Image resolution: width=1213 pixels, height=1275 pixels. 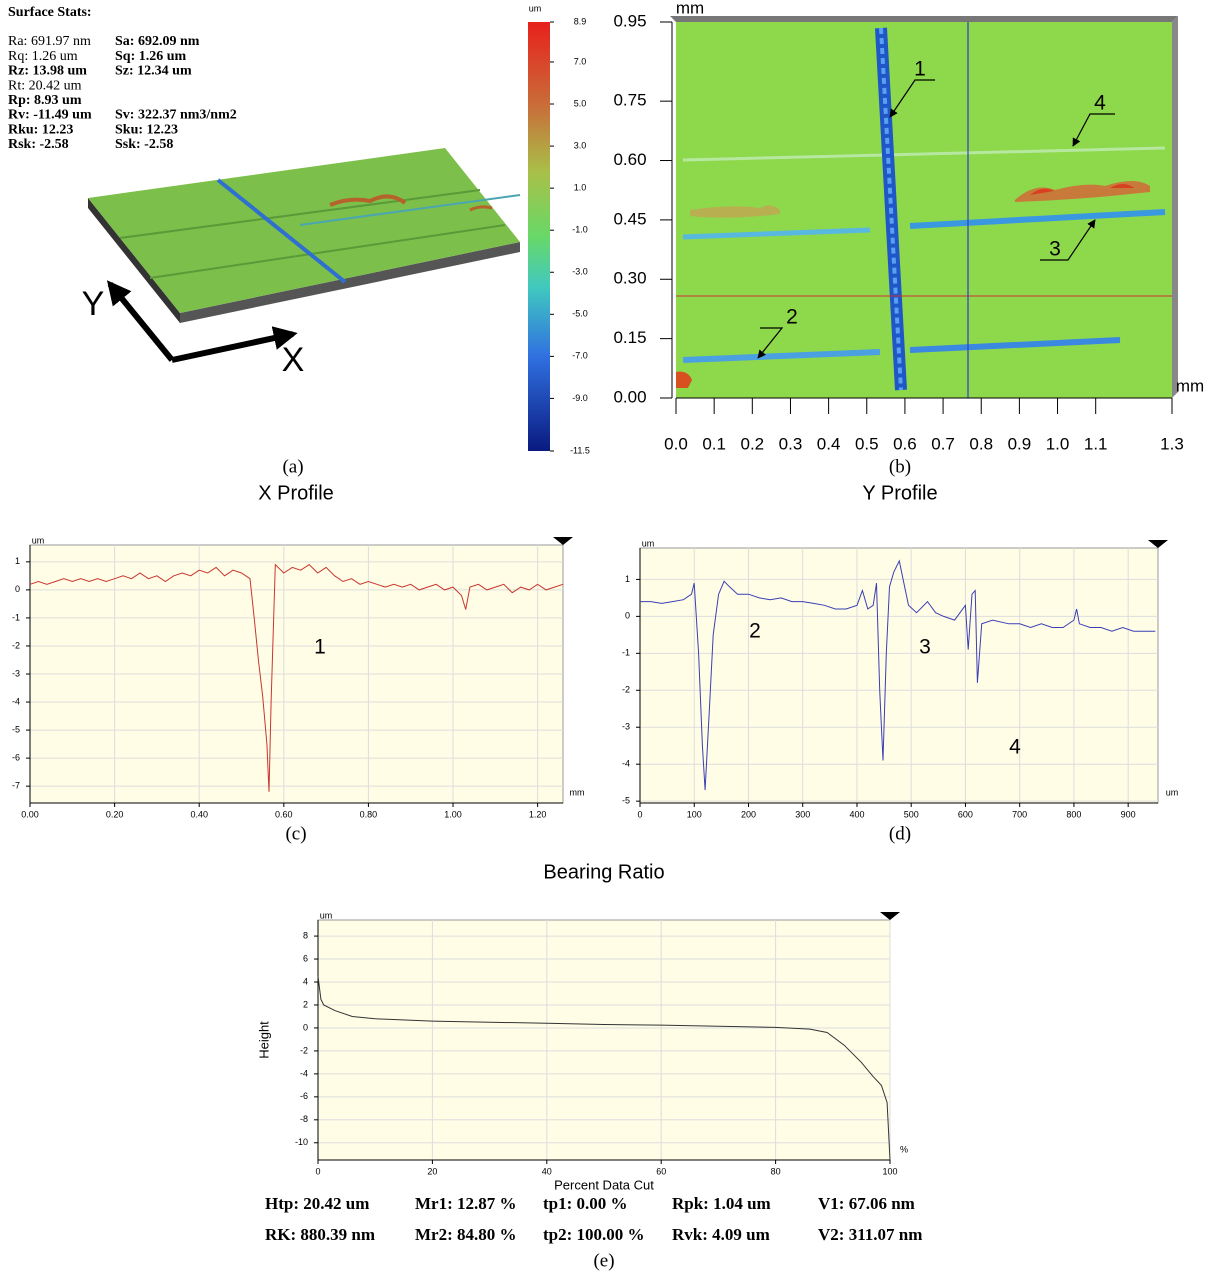 I want to click on colorbar, so click(x=539, y=236).